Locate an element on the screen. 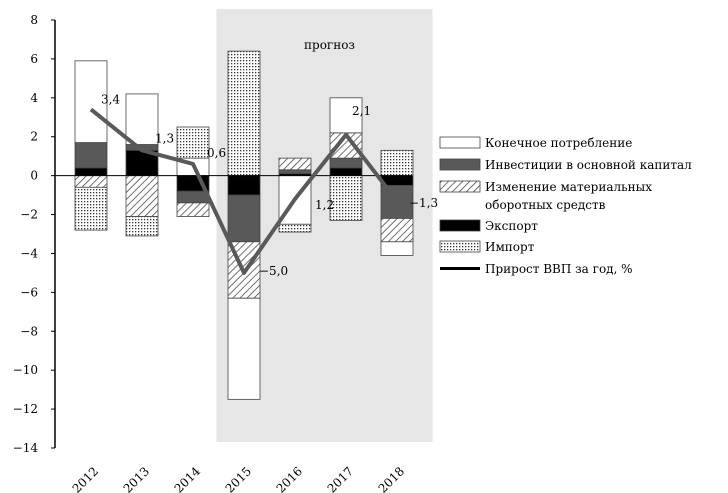 This screenshot has height=493, width=728. bar-2018-white is located at coordinates (397, 248).